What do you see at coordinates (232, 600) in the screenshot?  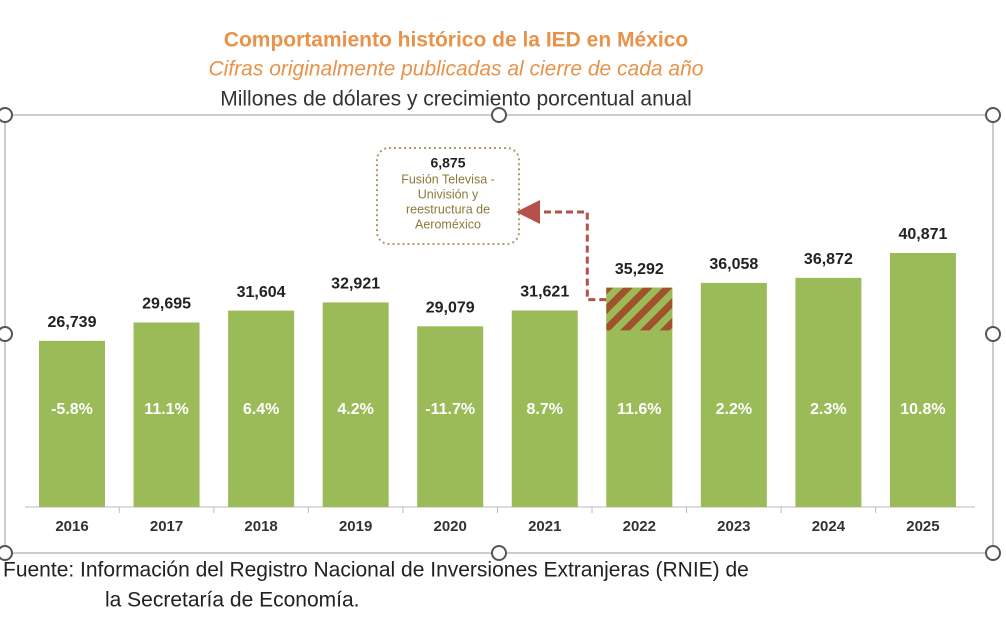 I see `source-text: la Secretaría de Economía.` at bounding box center [232, 600].